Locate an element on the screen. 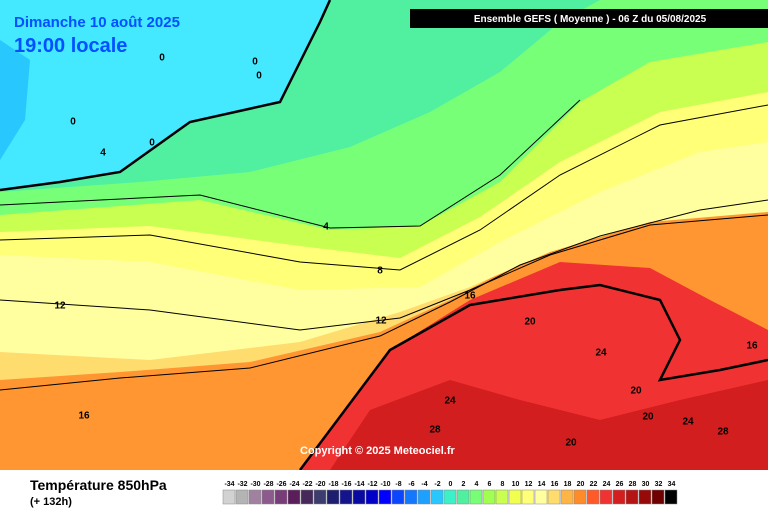 This screenshot has width=768, height=512. copyright: Copyright © 2025 Meteociel.fr is located at coordinates (378, 451).